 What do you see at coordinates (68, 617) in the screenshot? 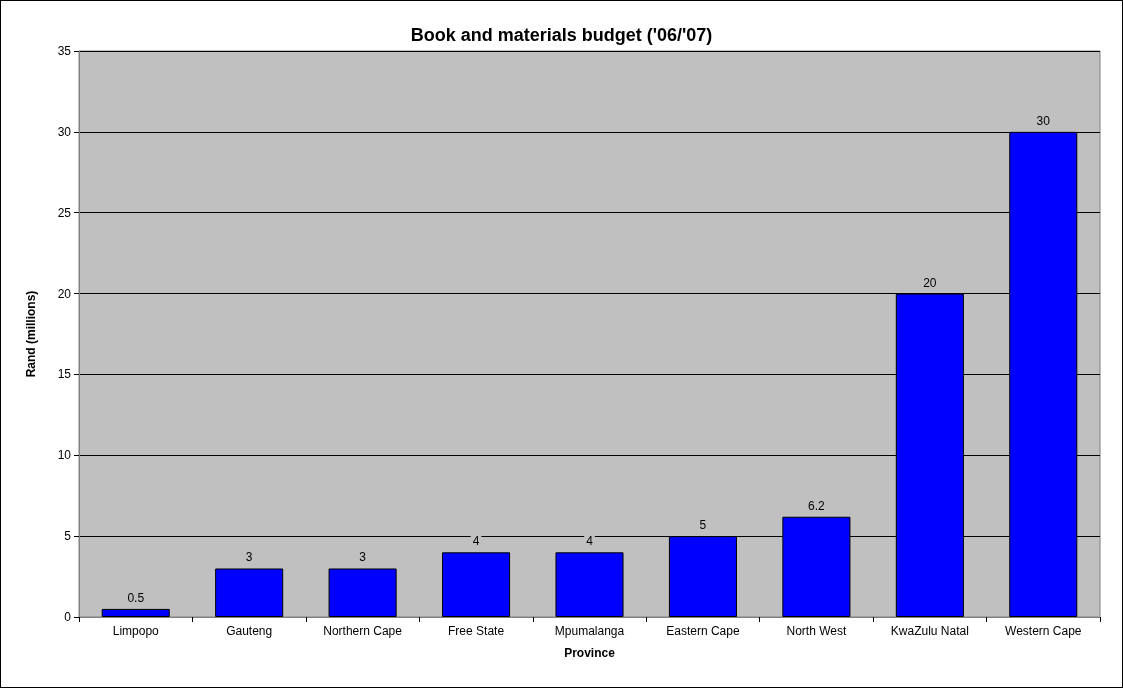
I see `y-tick-label: 0` at bounding box center [68, 617].